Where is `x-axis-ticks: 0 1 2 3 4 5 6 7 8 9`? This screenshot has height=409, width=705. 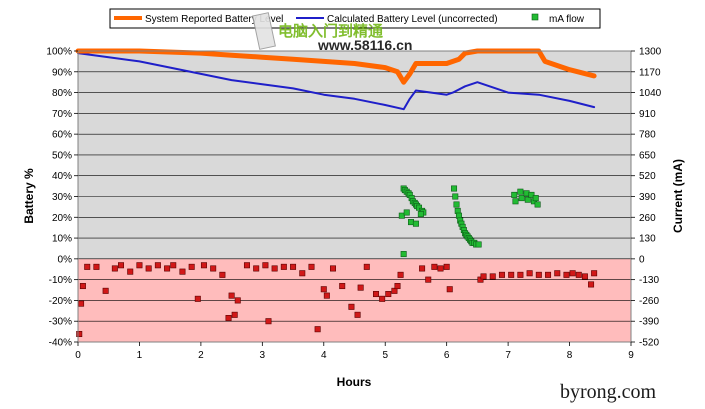 x-axis-ticks: 0 1 2 3 4 5 6 7 8 9 is located at coordinates (354, 351).